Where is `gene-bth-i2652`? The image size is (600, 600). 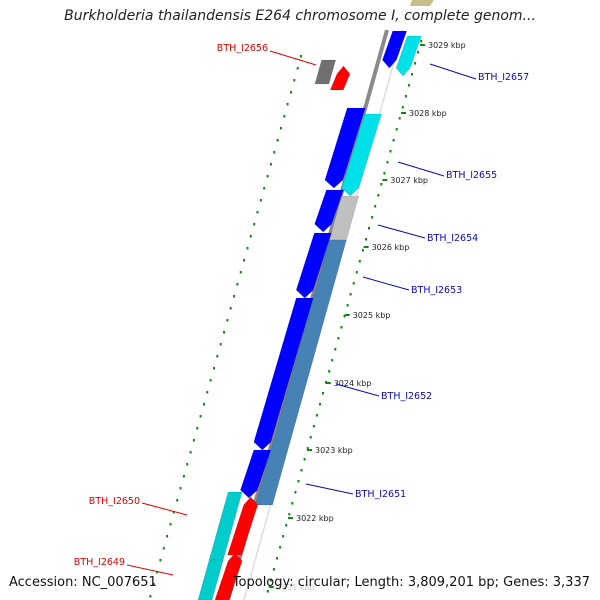 gene-bth-i2652 is located at coordinates (283, 374).